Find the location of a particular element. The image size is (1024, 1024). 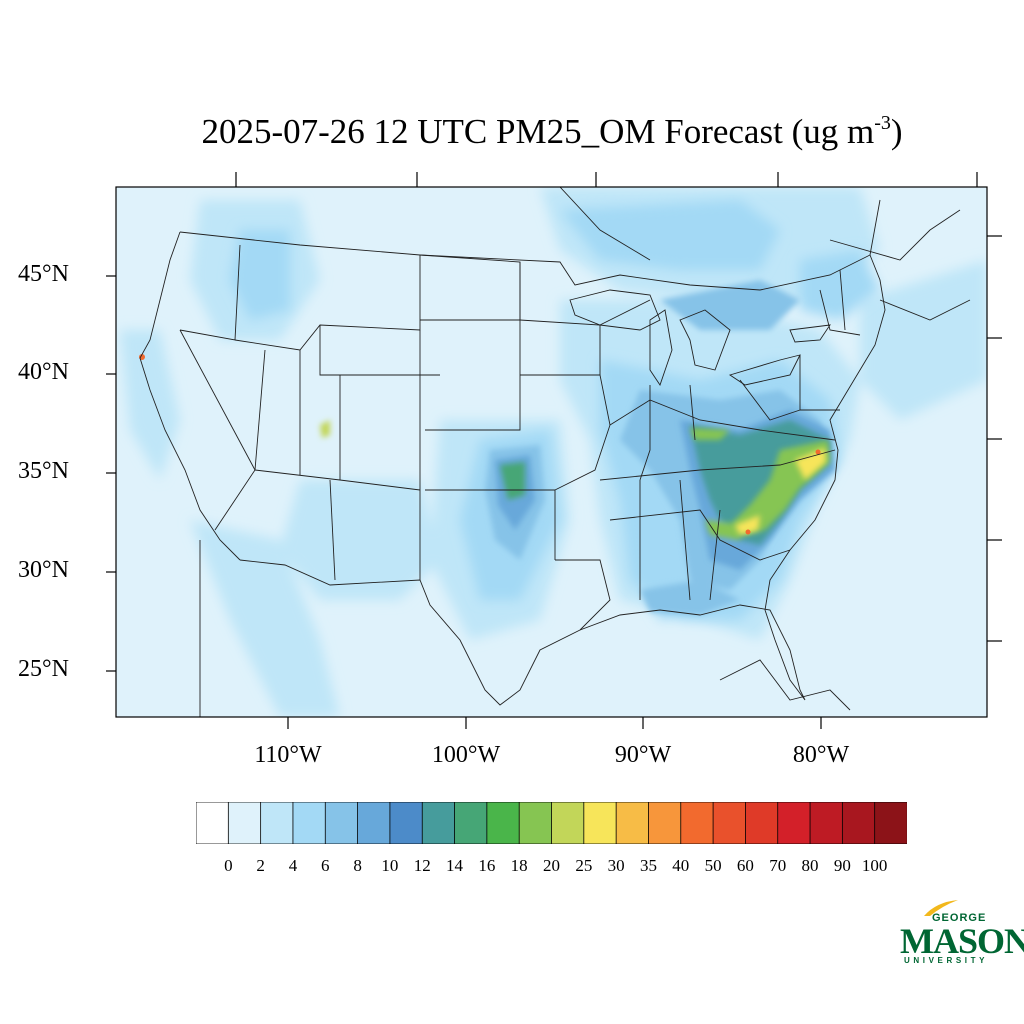

lon-label-80w: 80°W is located at coordinates (821, 755).